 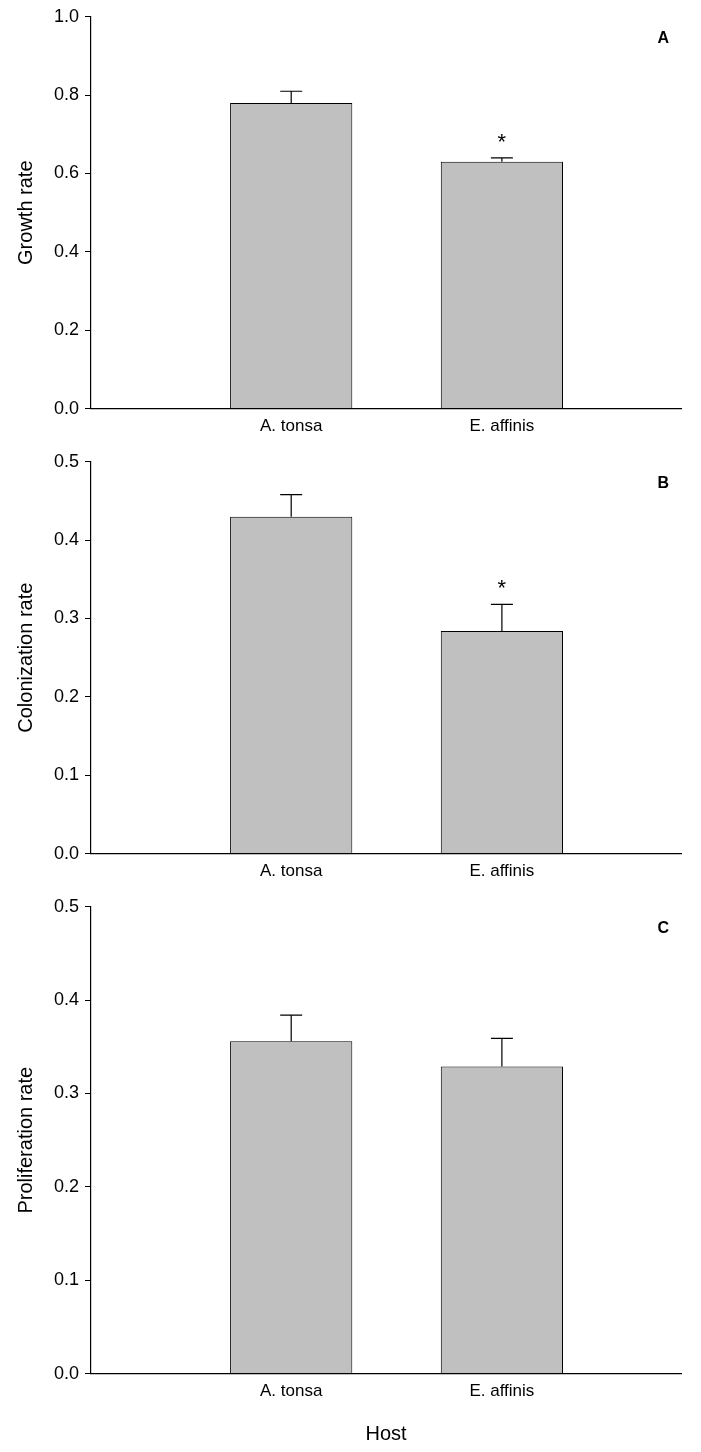 I want to click on y-tick-label: 0.6, so click(x=66, y=172).